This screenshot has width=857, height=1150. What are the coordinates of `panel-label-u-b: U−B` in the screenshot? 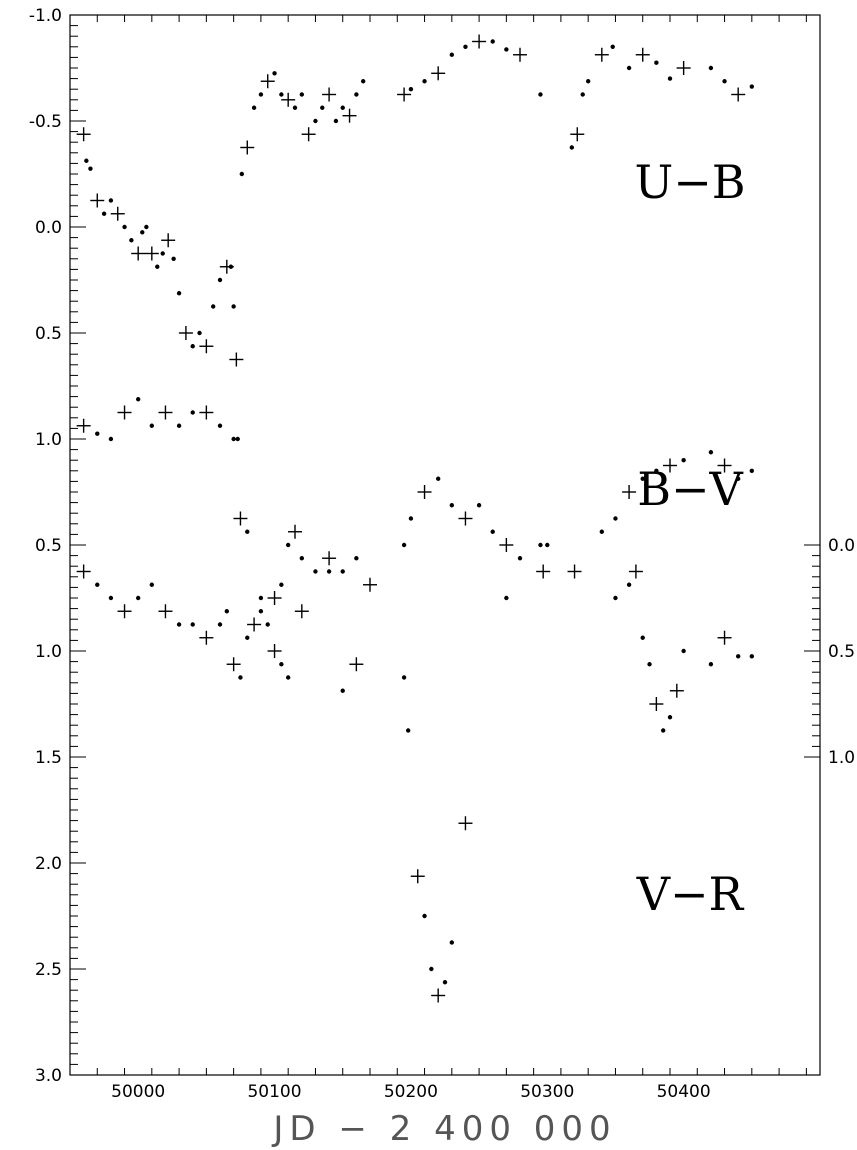 It's located at (689, 182).